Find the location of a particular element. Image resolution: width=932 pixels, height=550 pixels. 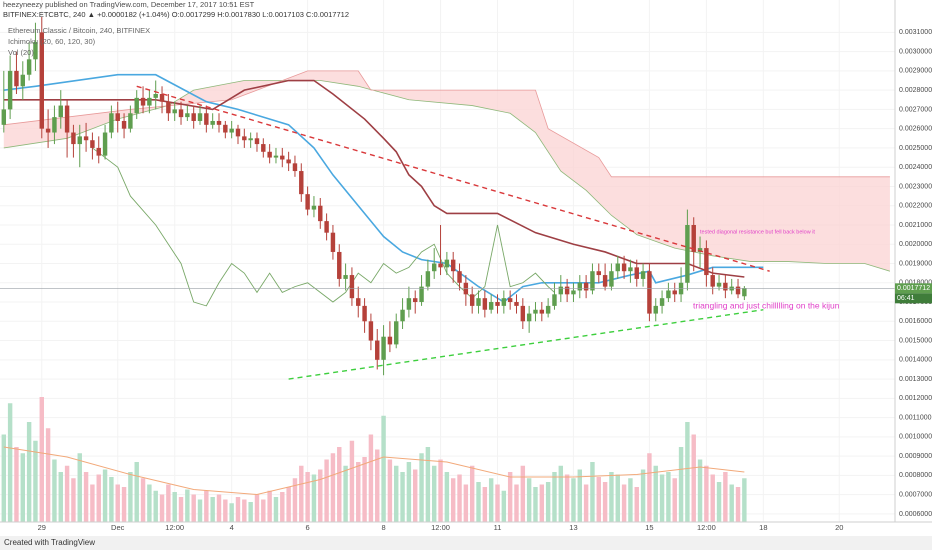

y-tick-label: 0.0027000 is located at coordinates (915, 109).